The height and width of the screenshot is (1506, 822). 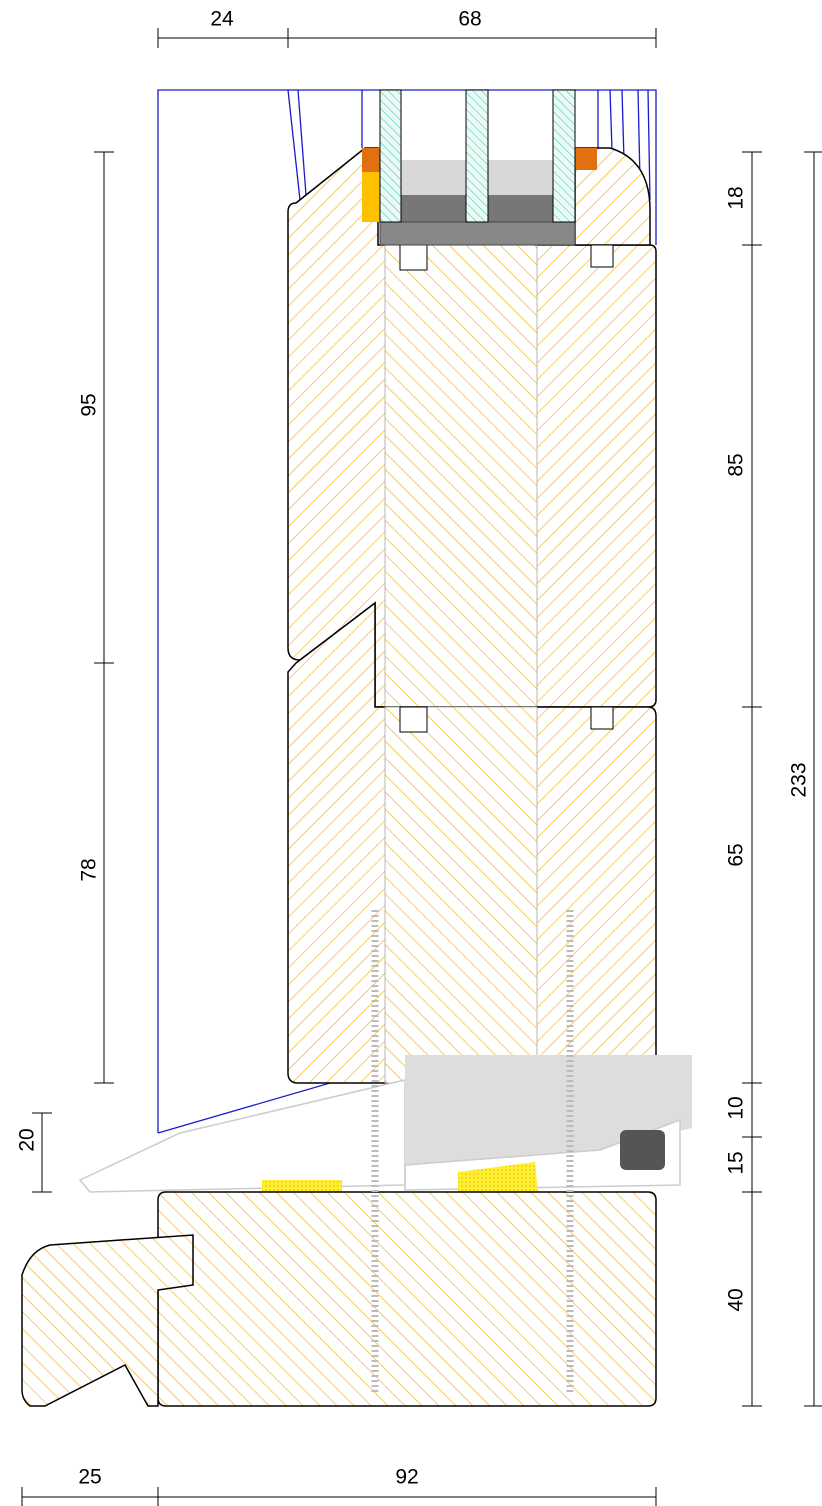 I want to click on screws, so click(x=472, y=1152).